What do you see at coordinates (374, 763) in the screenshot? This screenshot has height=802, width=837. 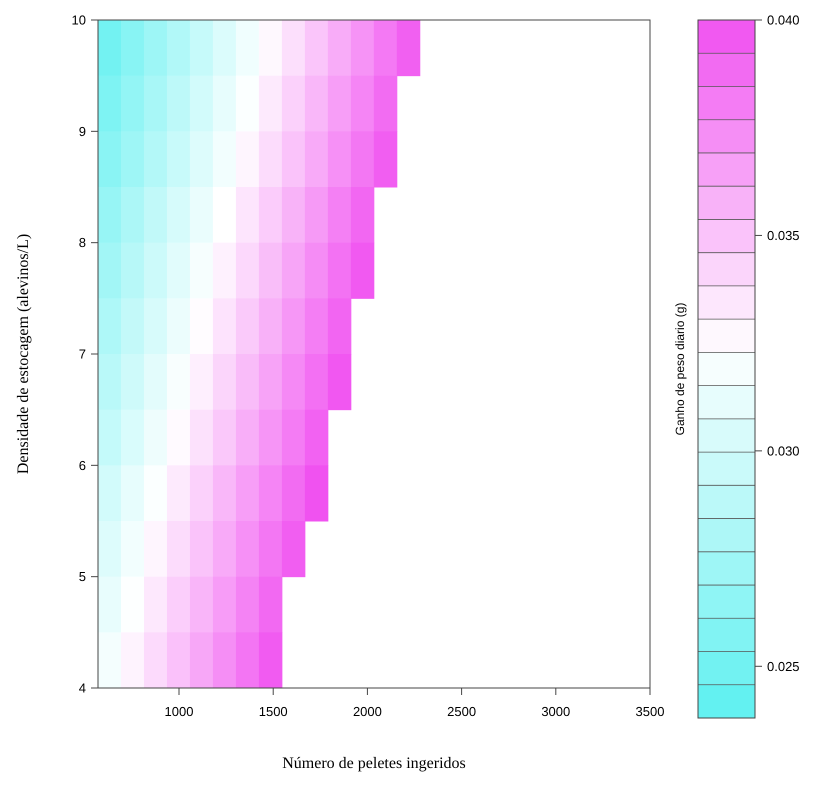 I see `x-axis-title: Número de peletes ingeridos` at bounding box center [374, 763].